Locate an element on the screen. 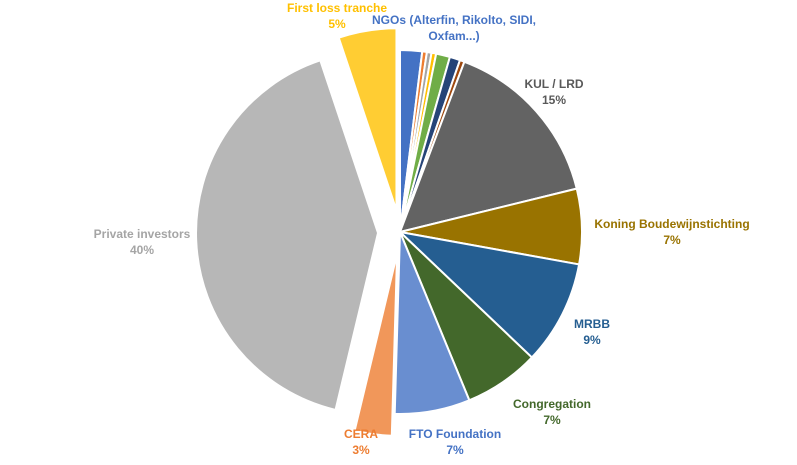 The image size is (797, 465). data-label-fto-foundation: FTO Foundation 7% is located at coordinates (455, 442).